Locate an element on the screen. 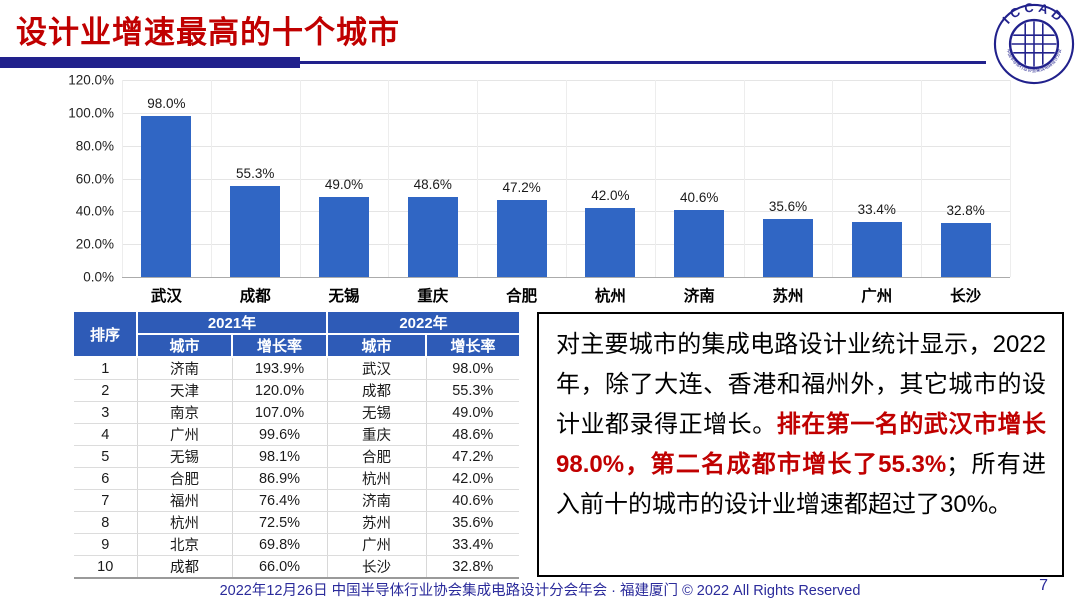 This screenshot has height=607, width=1080. bar-武汉 is located at coordinates (166, 196).